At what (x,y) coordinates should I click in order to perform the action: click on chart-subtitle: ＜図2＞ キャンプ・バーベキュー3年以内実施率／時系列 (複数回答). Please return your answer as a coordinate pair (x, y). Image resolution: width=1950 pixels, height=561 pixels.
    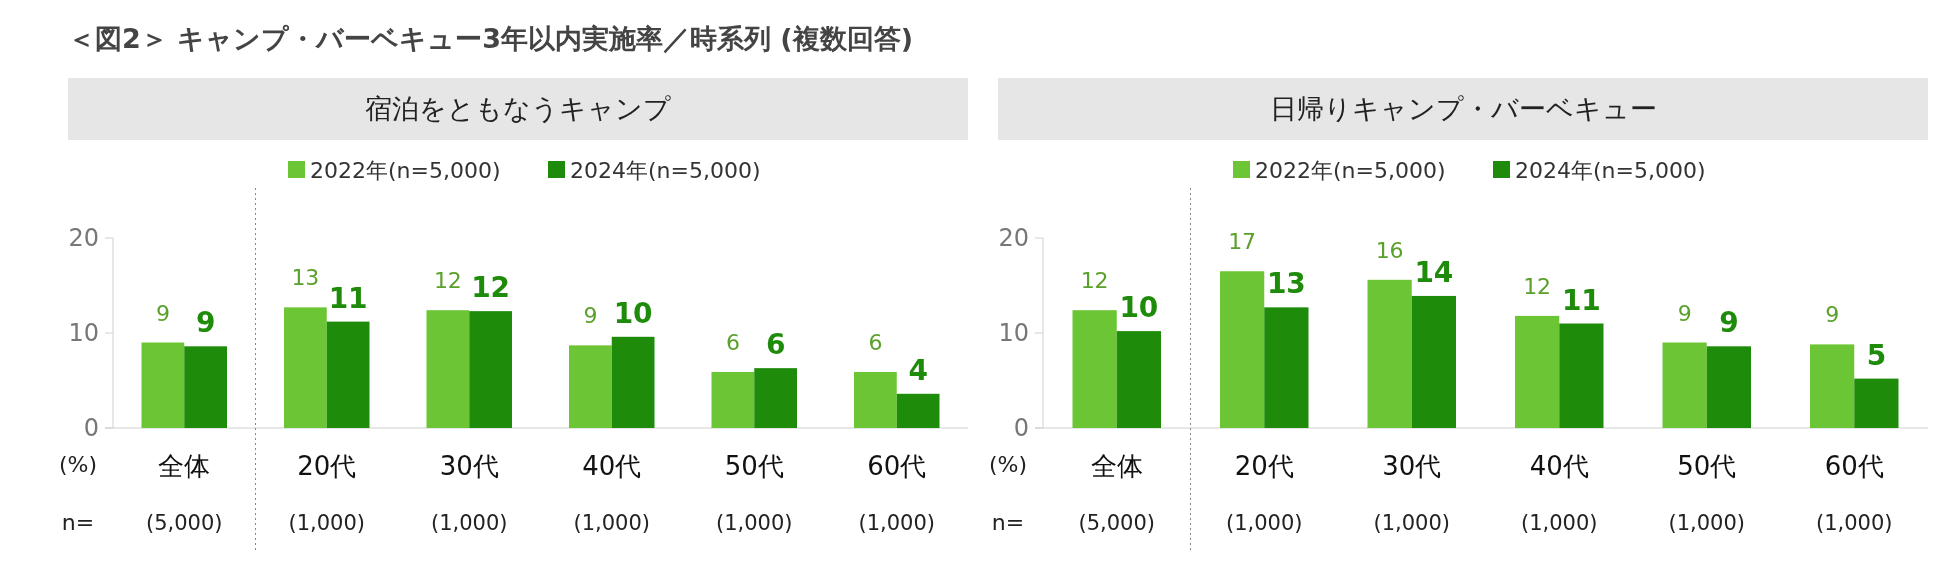
    Looking at the image, I should click on (491, 38).